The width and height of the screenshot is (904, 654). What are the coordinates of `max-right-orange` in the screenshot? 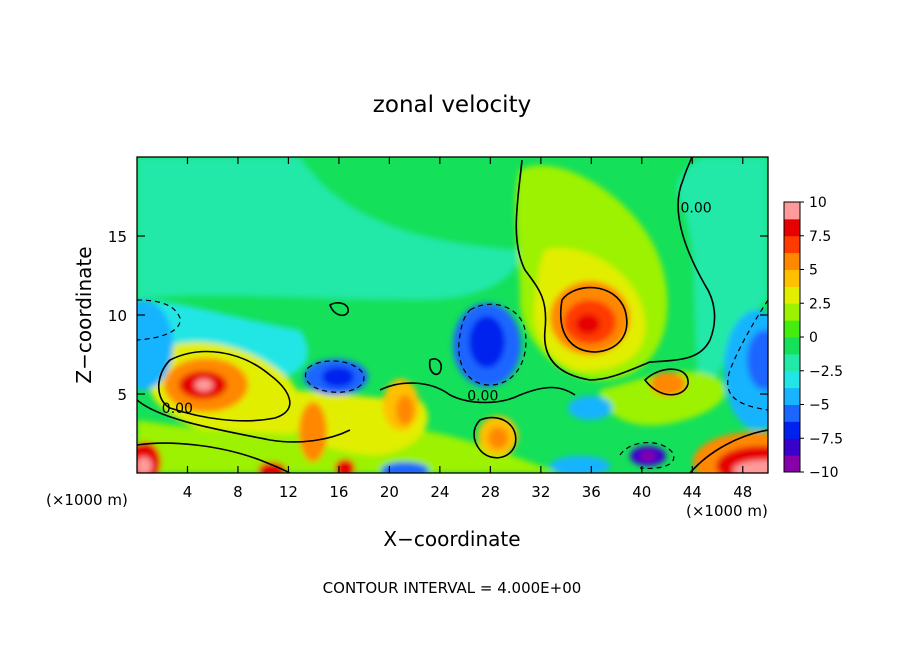 It's located at (668, 384).